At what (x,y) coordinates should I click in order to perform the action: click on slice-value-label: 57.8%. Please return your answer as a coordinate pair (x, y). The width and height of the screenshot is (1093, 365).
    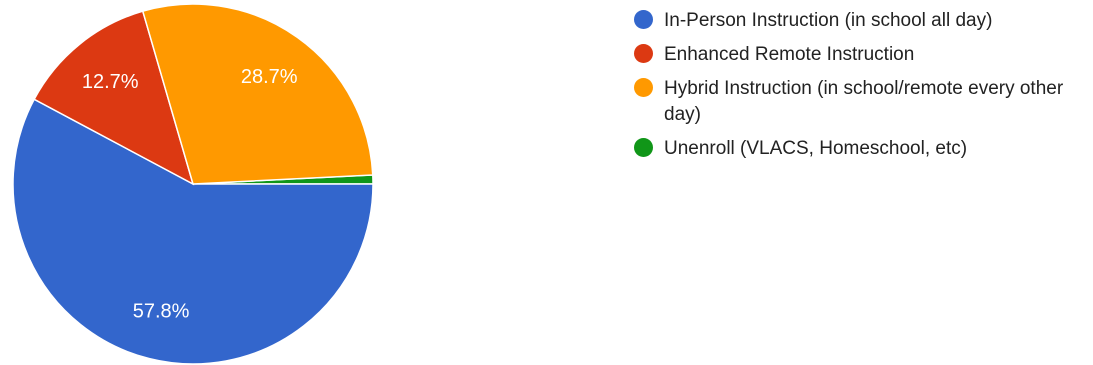
    Looking at the image, I should click on (161, 311).